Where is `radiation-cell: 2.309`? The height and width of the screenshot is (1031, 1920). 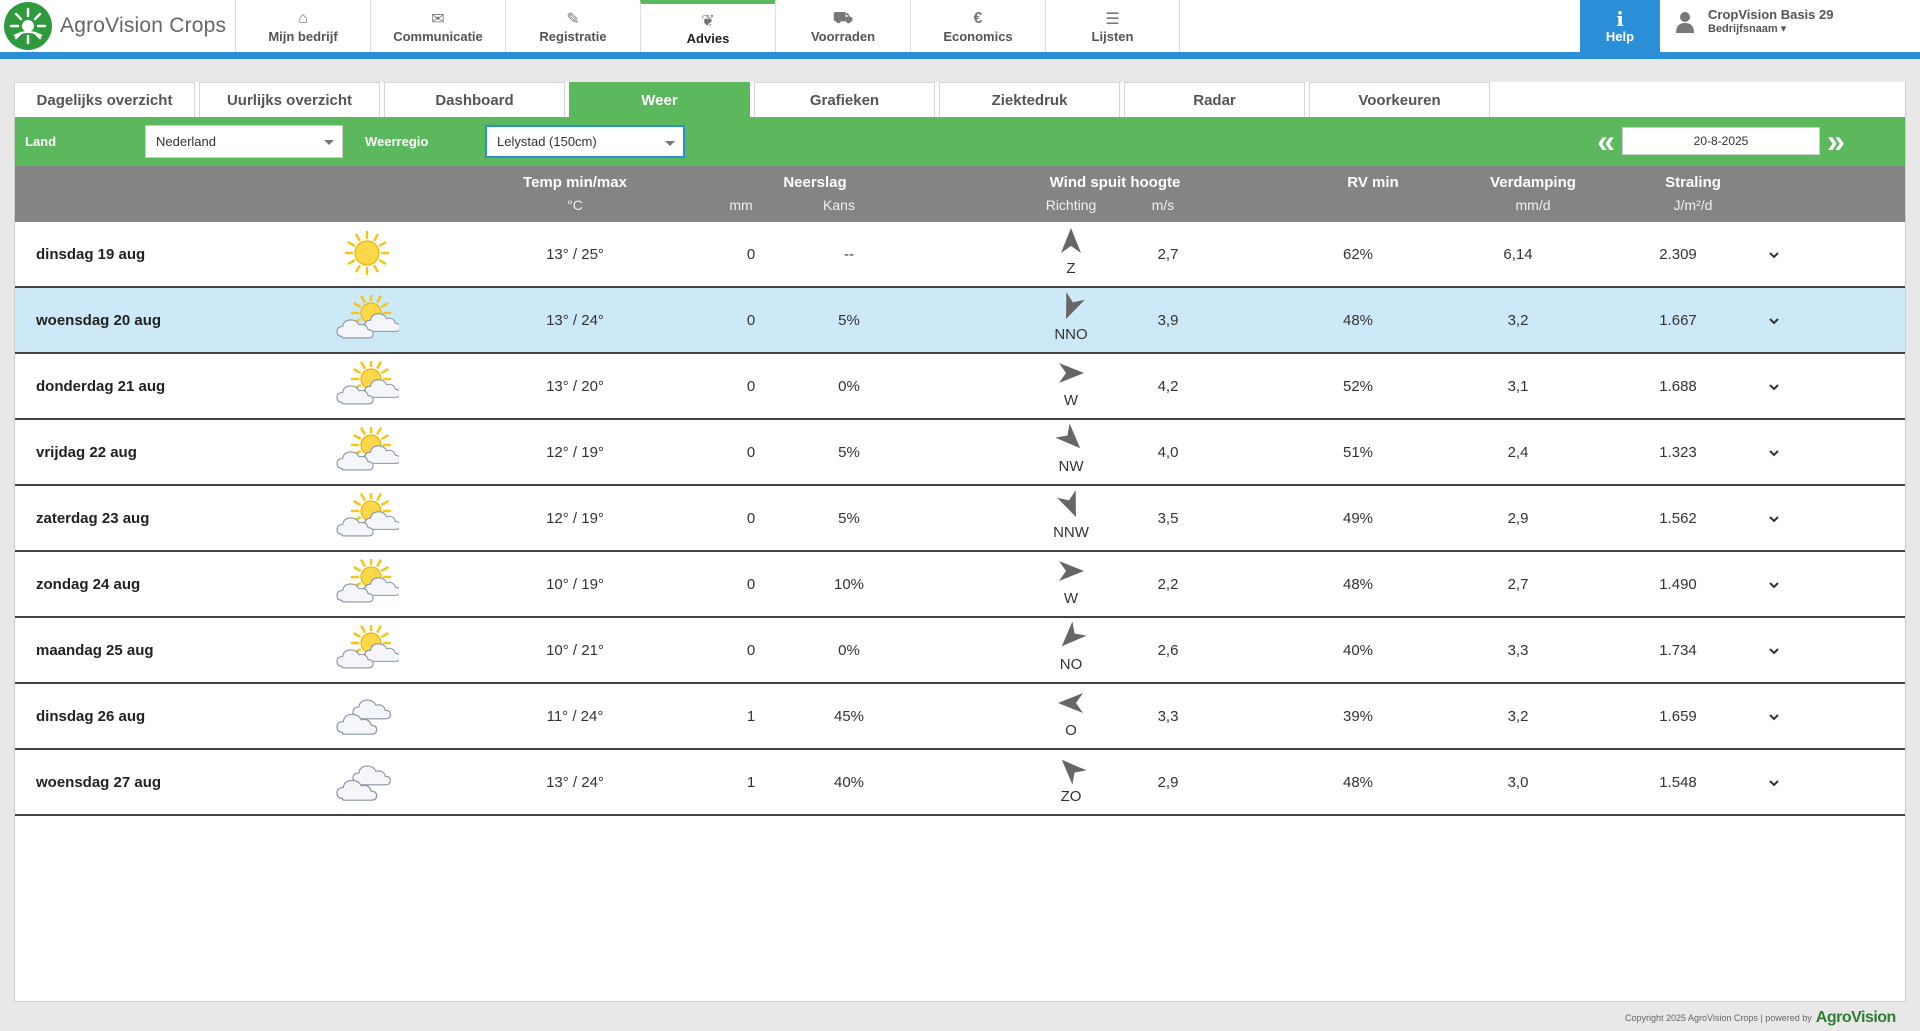 radiation-cell: 2.309 is located at coordinates (1678, 254).